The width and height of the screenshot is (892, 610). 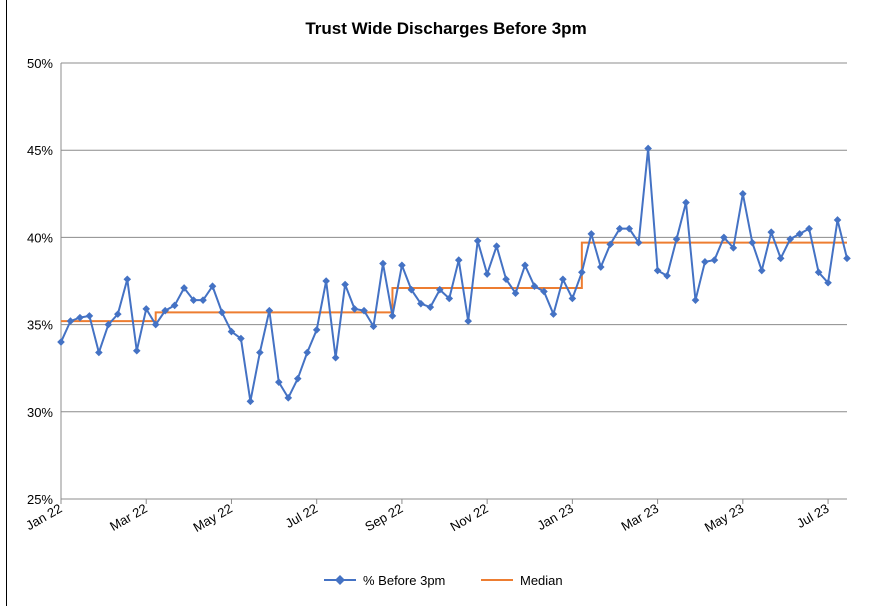 I want to click on legend-marker-before-3pm, so click(x=340, y=580).